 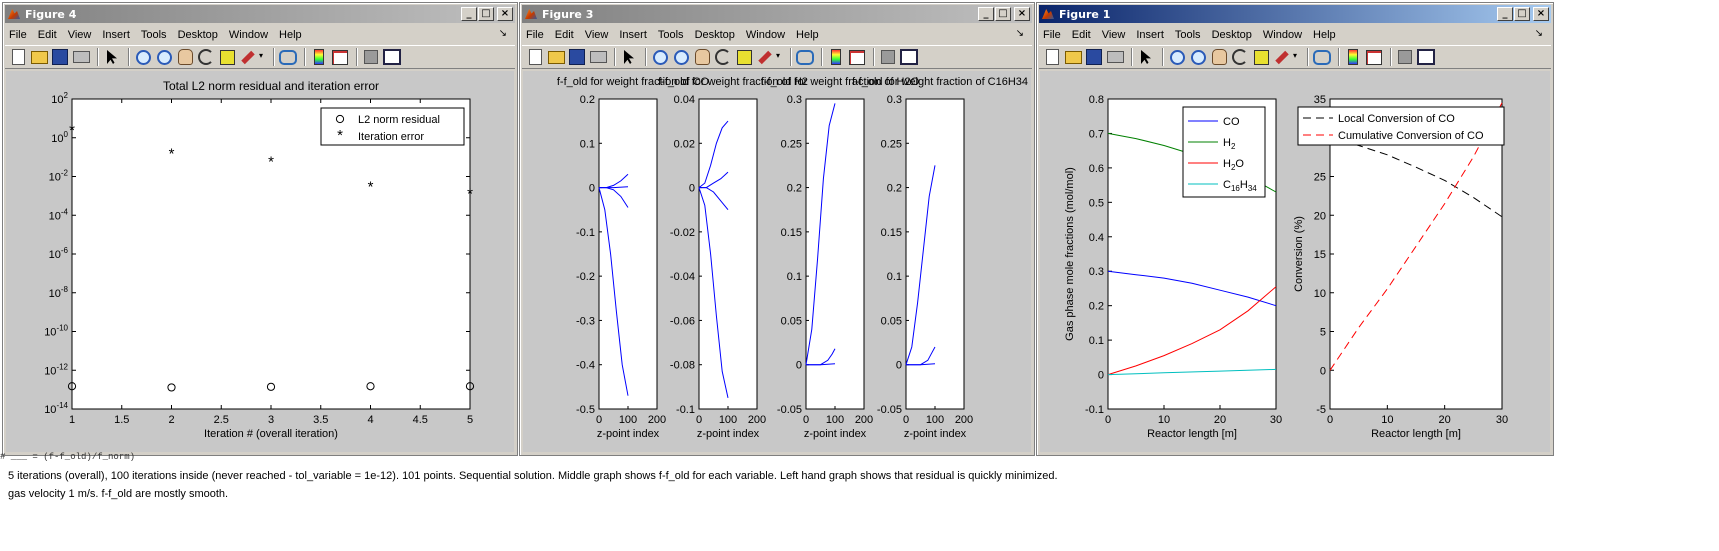 What do you see at coordinates (1416, 254) in the screenshot?
I see `axes-reactor` at bounding box center [1416, 254].